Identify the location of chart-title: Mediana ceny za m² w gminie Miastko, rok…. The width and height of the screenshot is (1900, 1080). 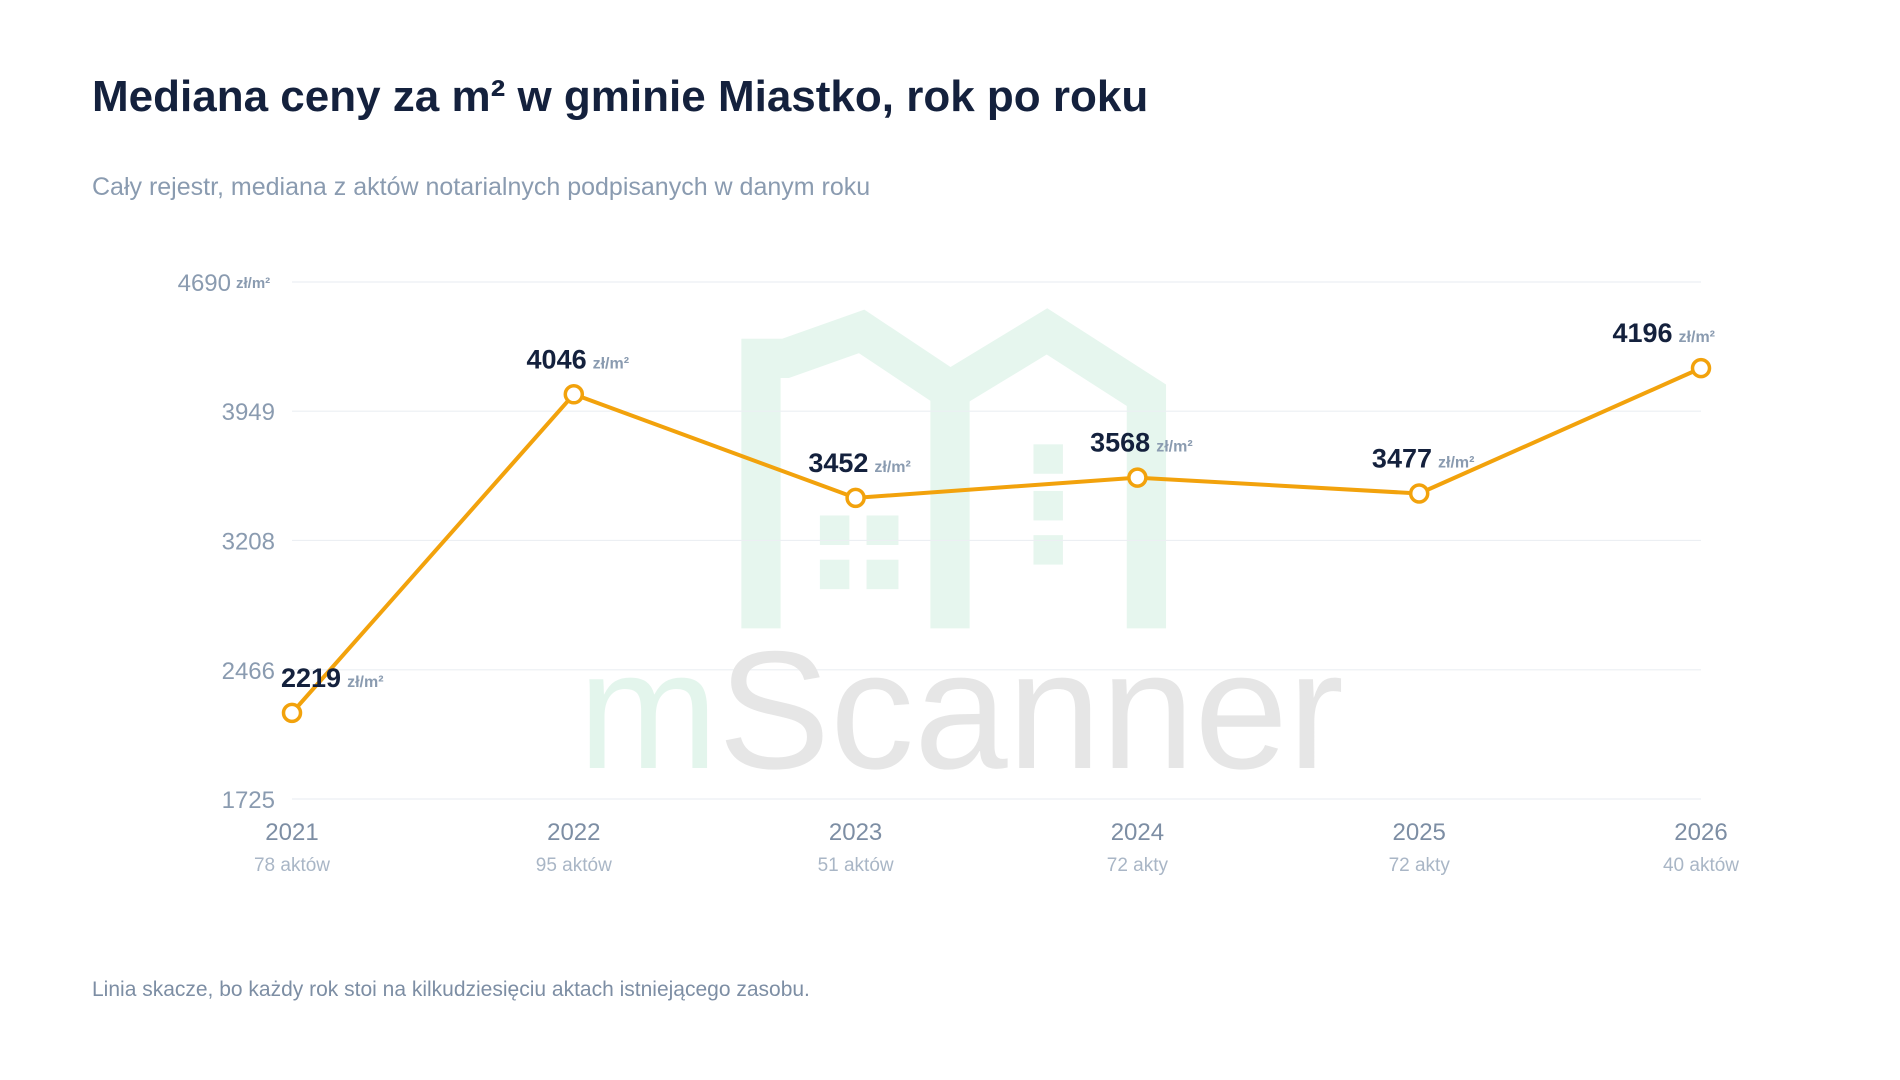
(620, 96).